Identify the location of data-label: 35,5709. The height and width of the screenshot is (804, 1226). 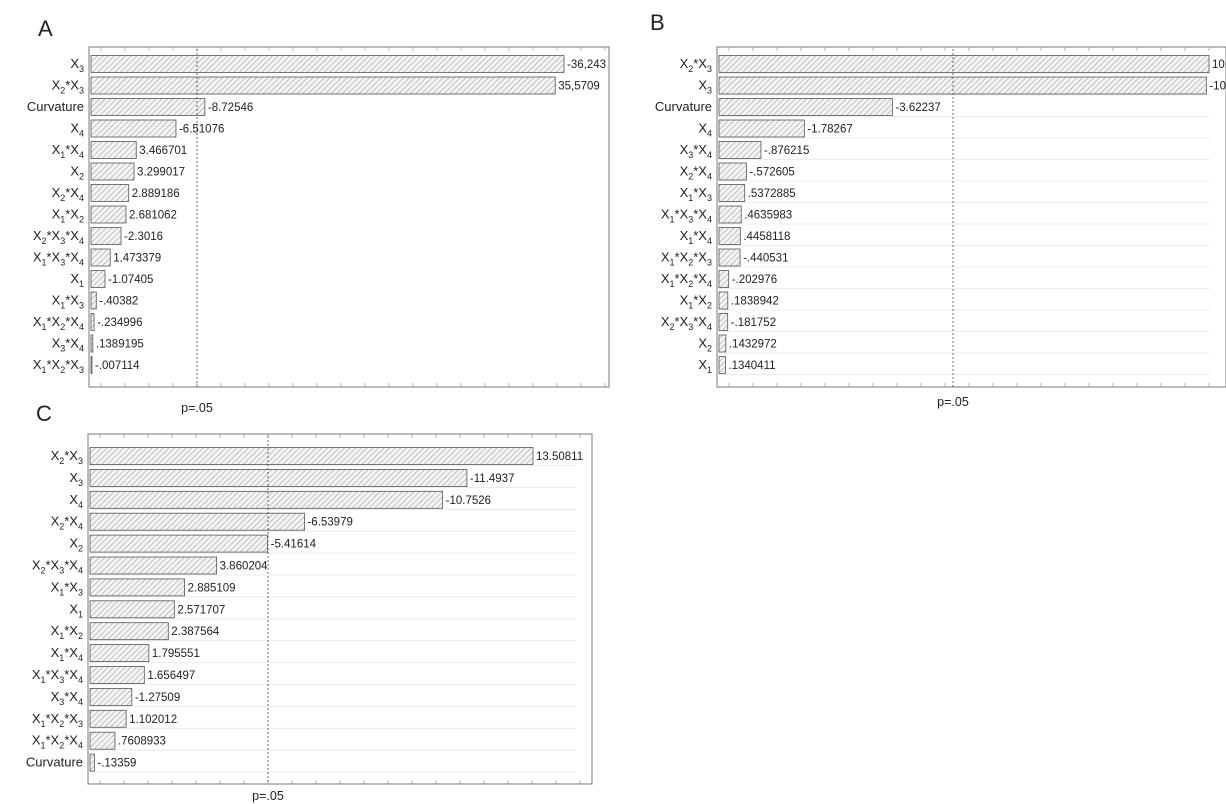
(579, 87).